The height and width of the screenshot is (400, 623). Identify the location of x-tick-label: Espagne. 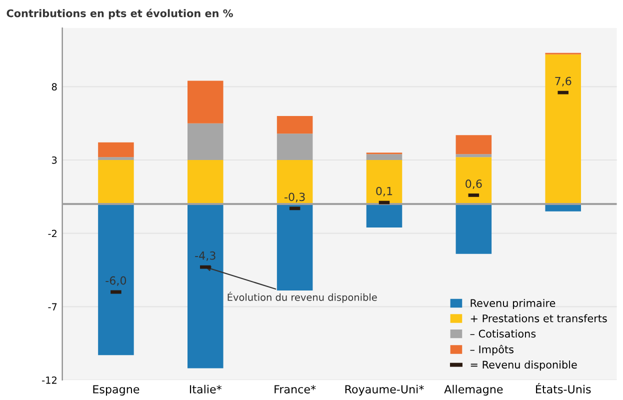
(116, 390).